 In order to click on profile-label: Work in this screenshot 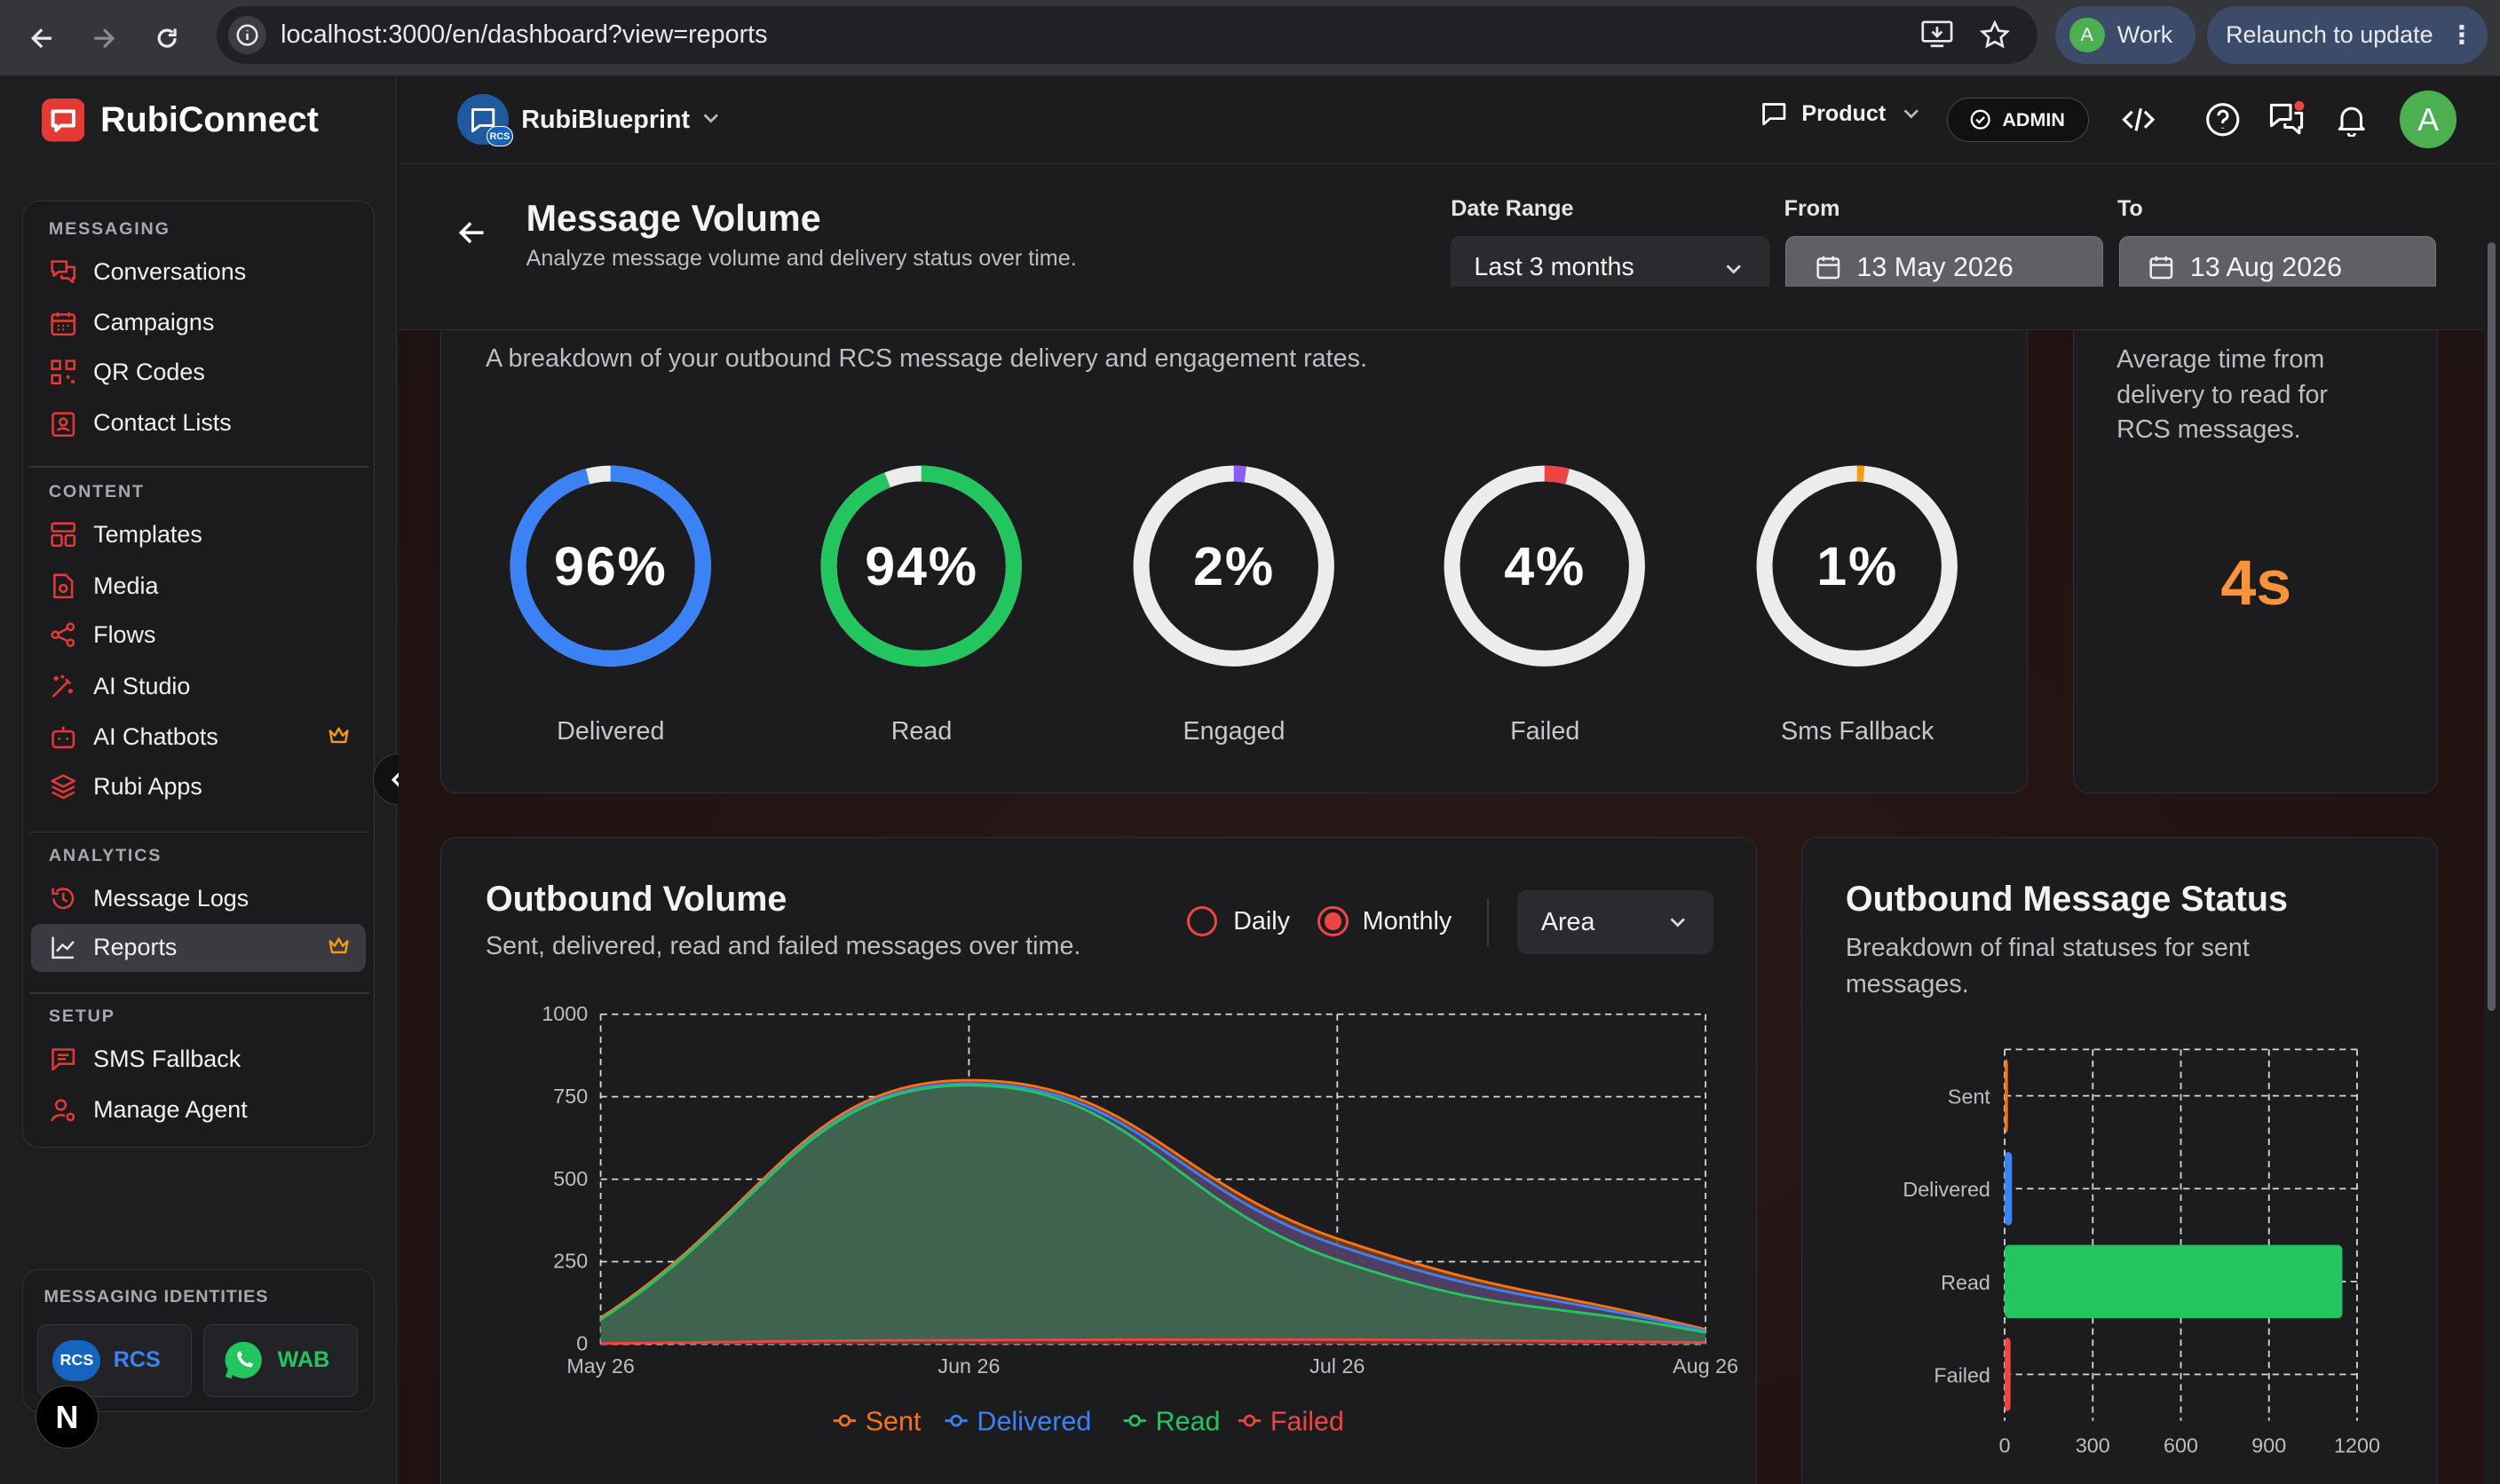, I will do `click(2144, 34)`.